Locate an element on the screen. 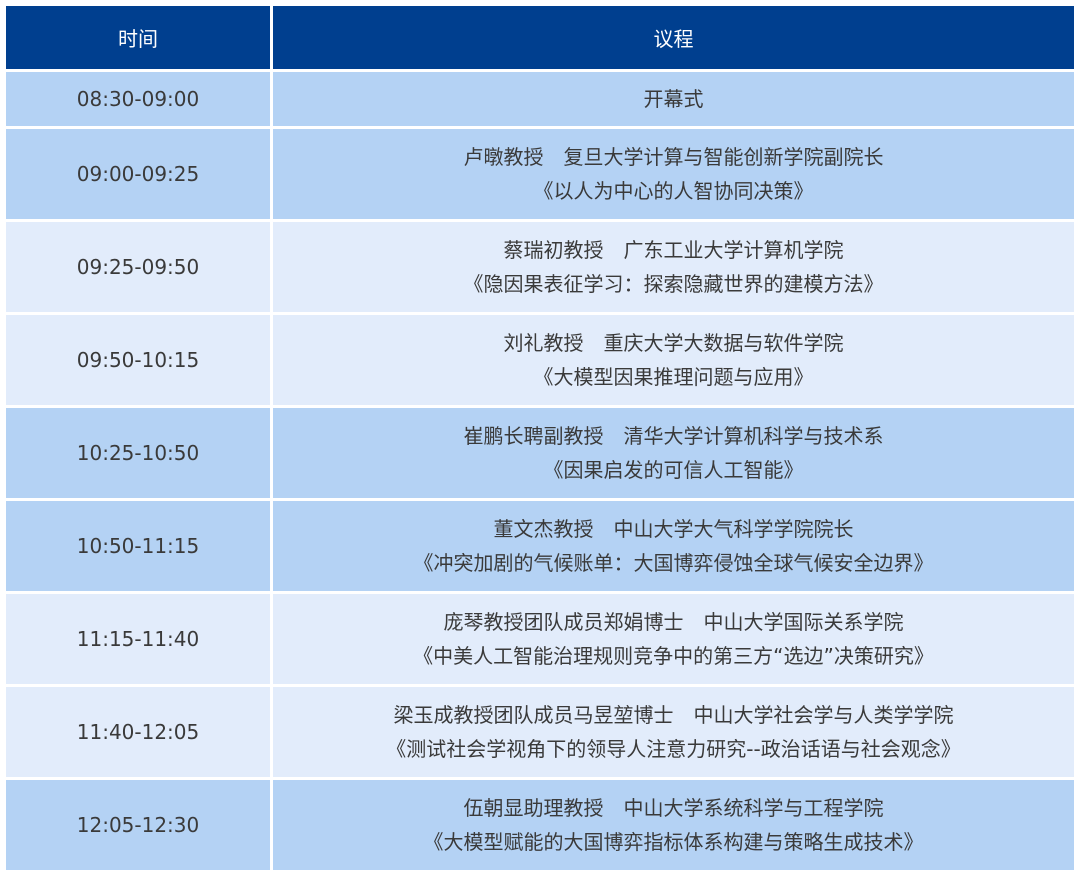 The height and width of the screenshot is (877, 1080). header-agenda: 议程 is located at coordinates (673, 37).